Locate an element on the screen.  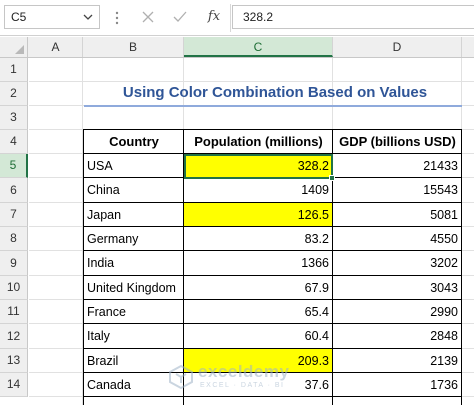
table-cell-gdp: 15543 is located at coordinates (440, 190).